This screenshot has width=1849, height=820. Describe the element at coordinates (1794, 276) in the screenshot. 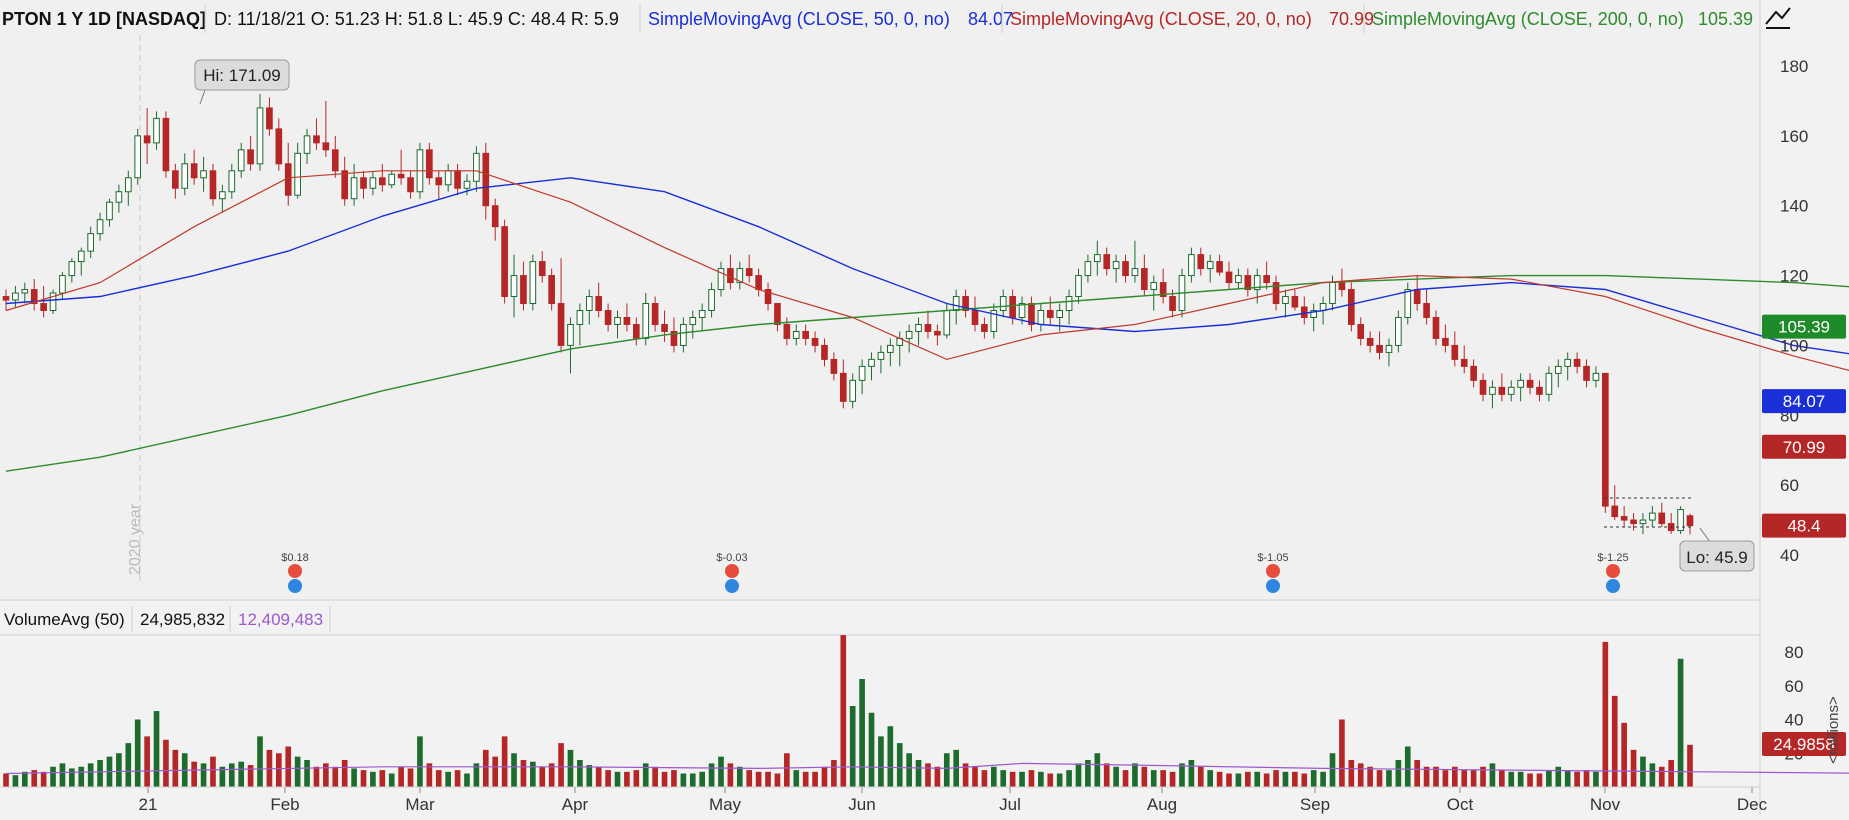

I see `price-tick-label: 120` at that location.